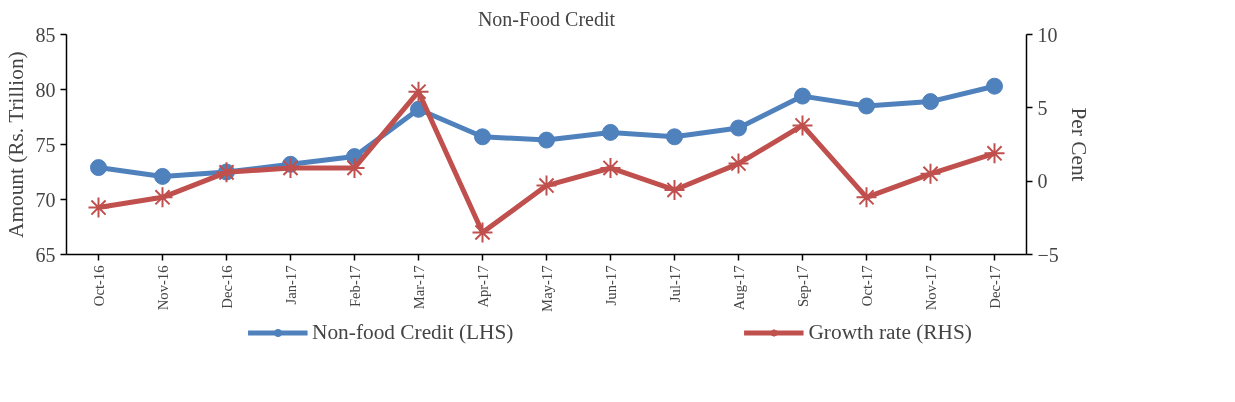  What do you see at coordinates (1047, 34) in the screenshot?
I see `y2-tick-label: 10` at bounding box center [1047, 34].